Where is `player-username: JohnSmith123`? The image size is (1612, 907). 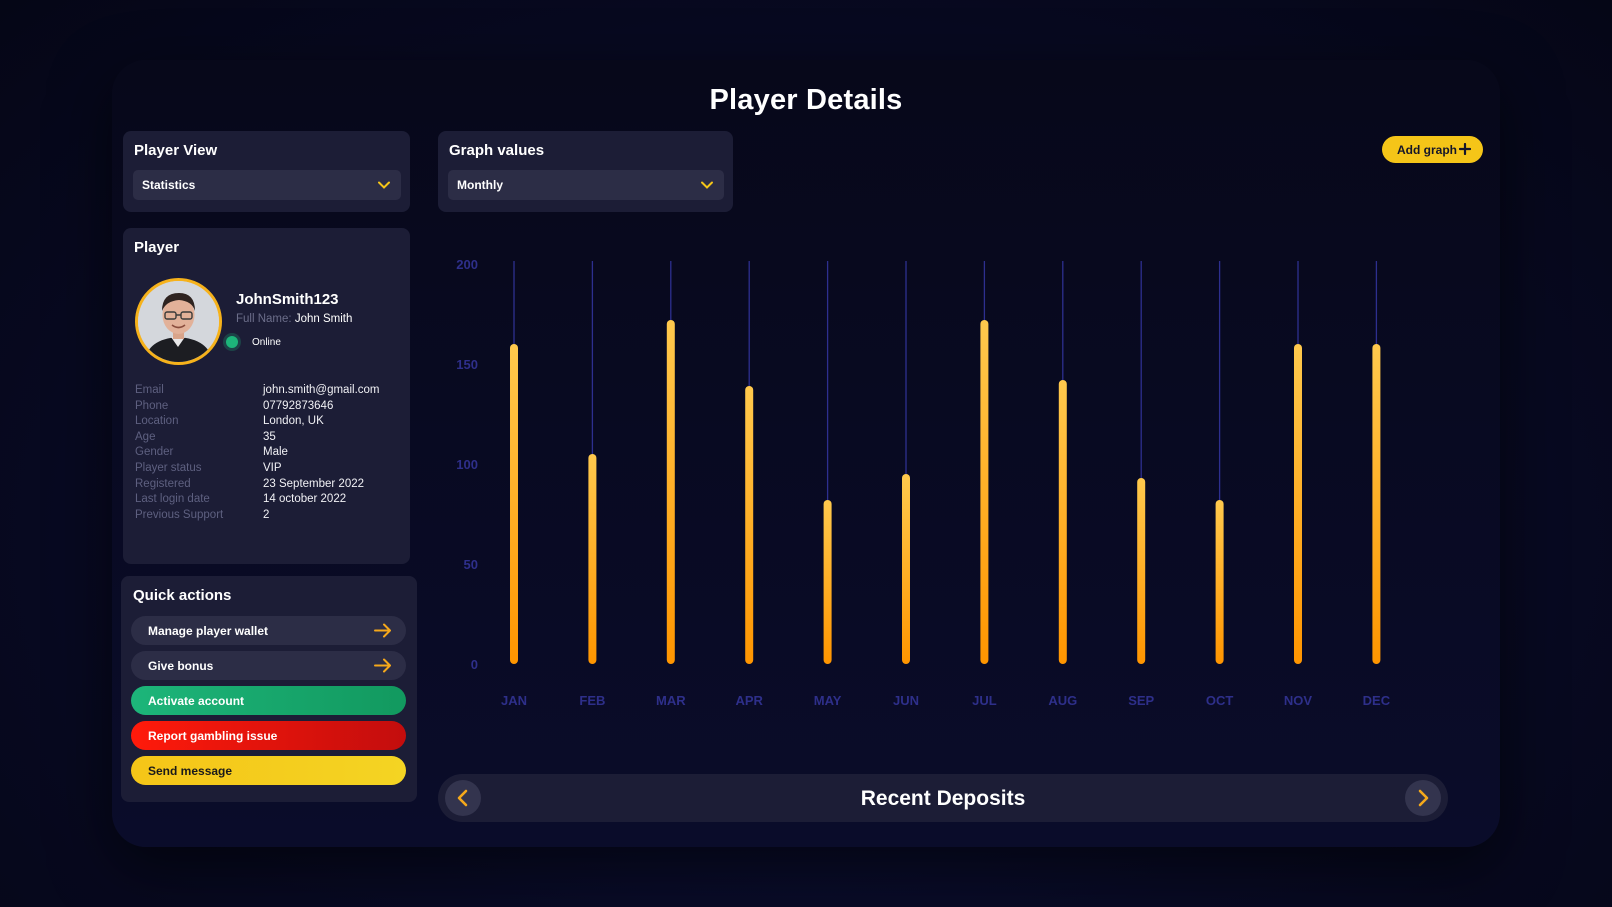
player-username: JohnSmith123 is located at coordinates (287, 299).